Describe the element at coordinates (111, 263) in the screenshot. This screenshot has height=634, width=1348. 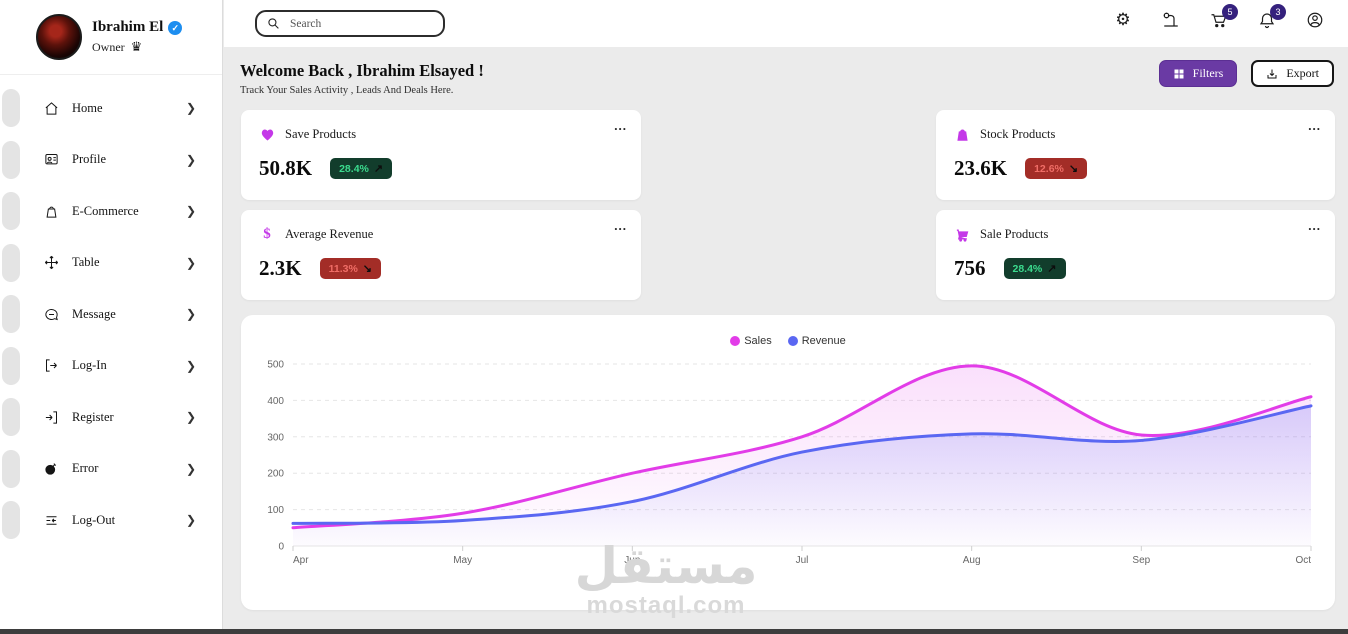
I see `sidebar-item-table: Table ❯` at that location.